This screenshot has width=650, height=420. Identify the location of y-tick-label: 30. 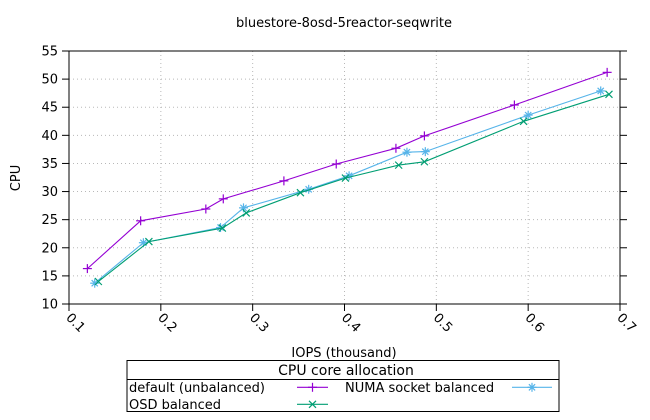
(49, 192).